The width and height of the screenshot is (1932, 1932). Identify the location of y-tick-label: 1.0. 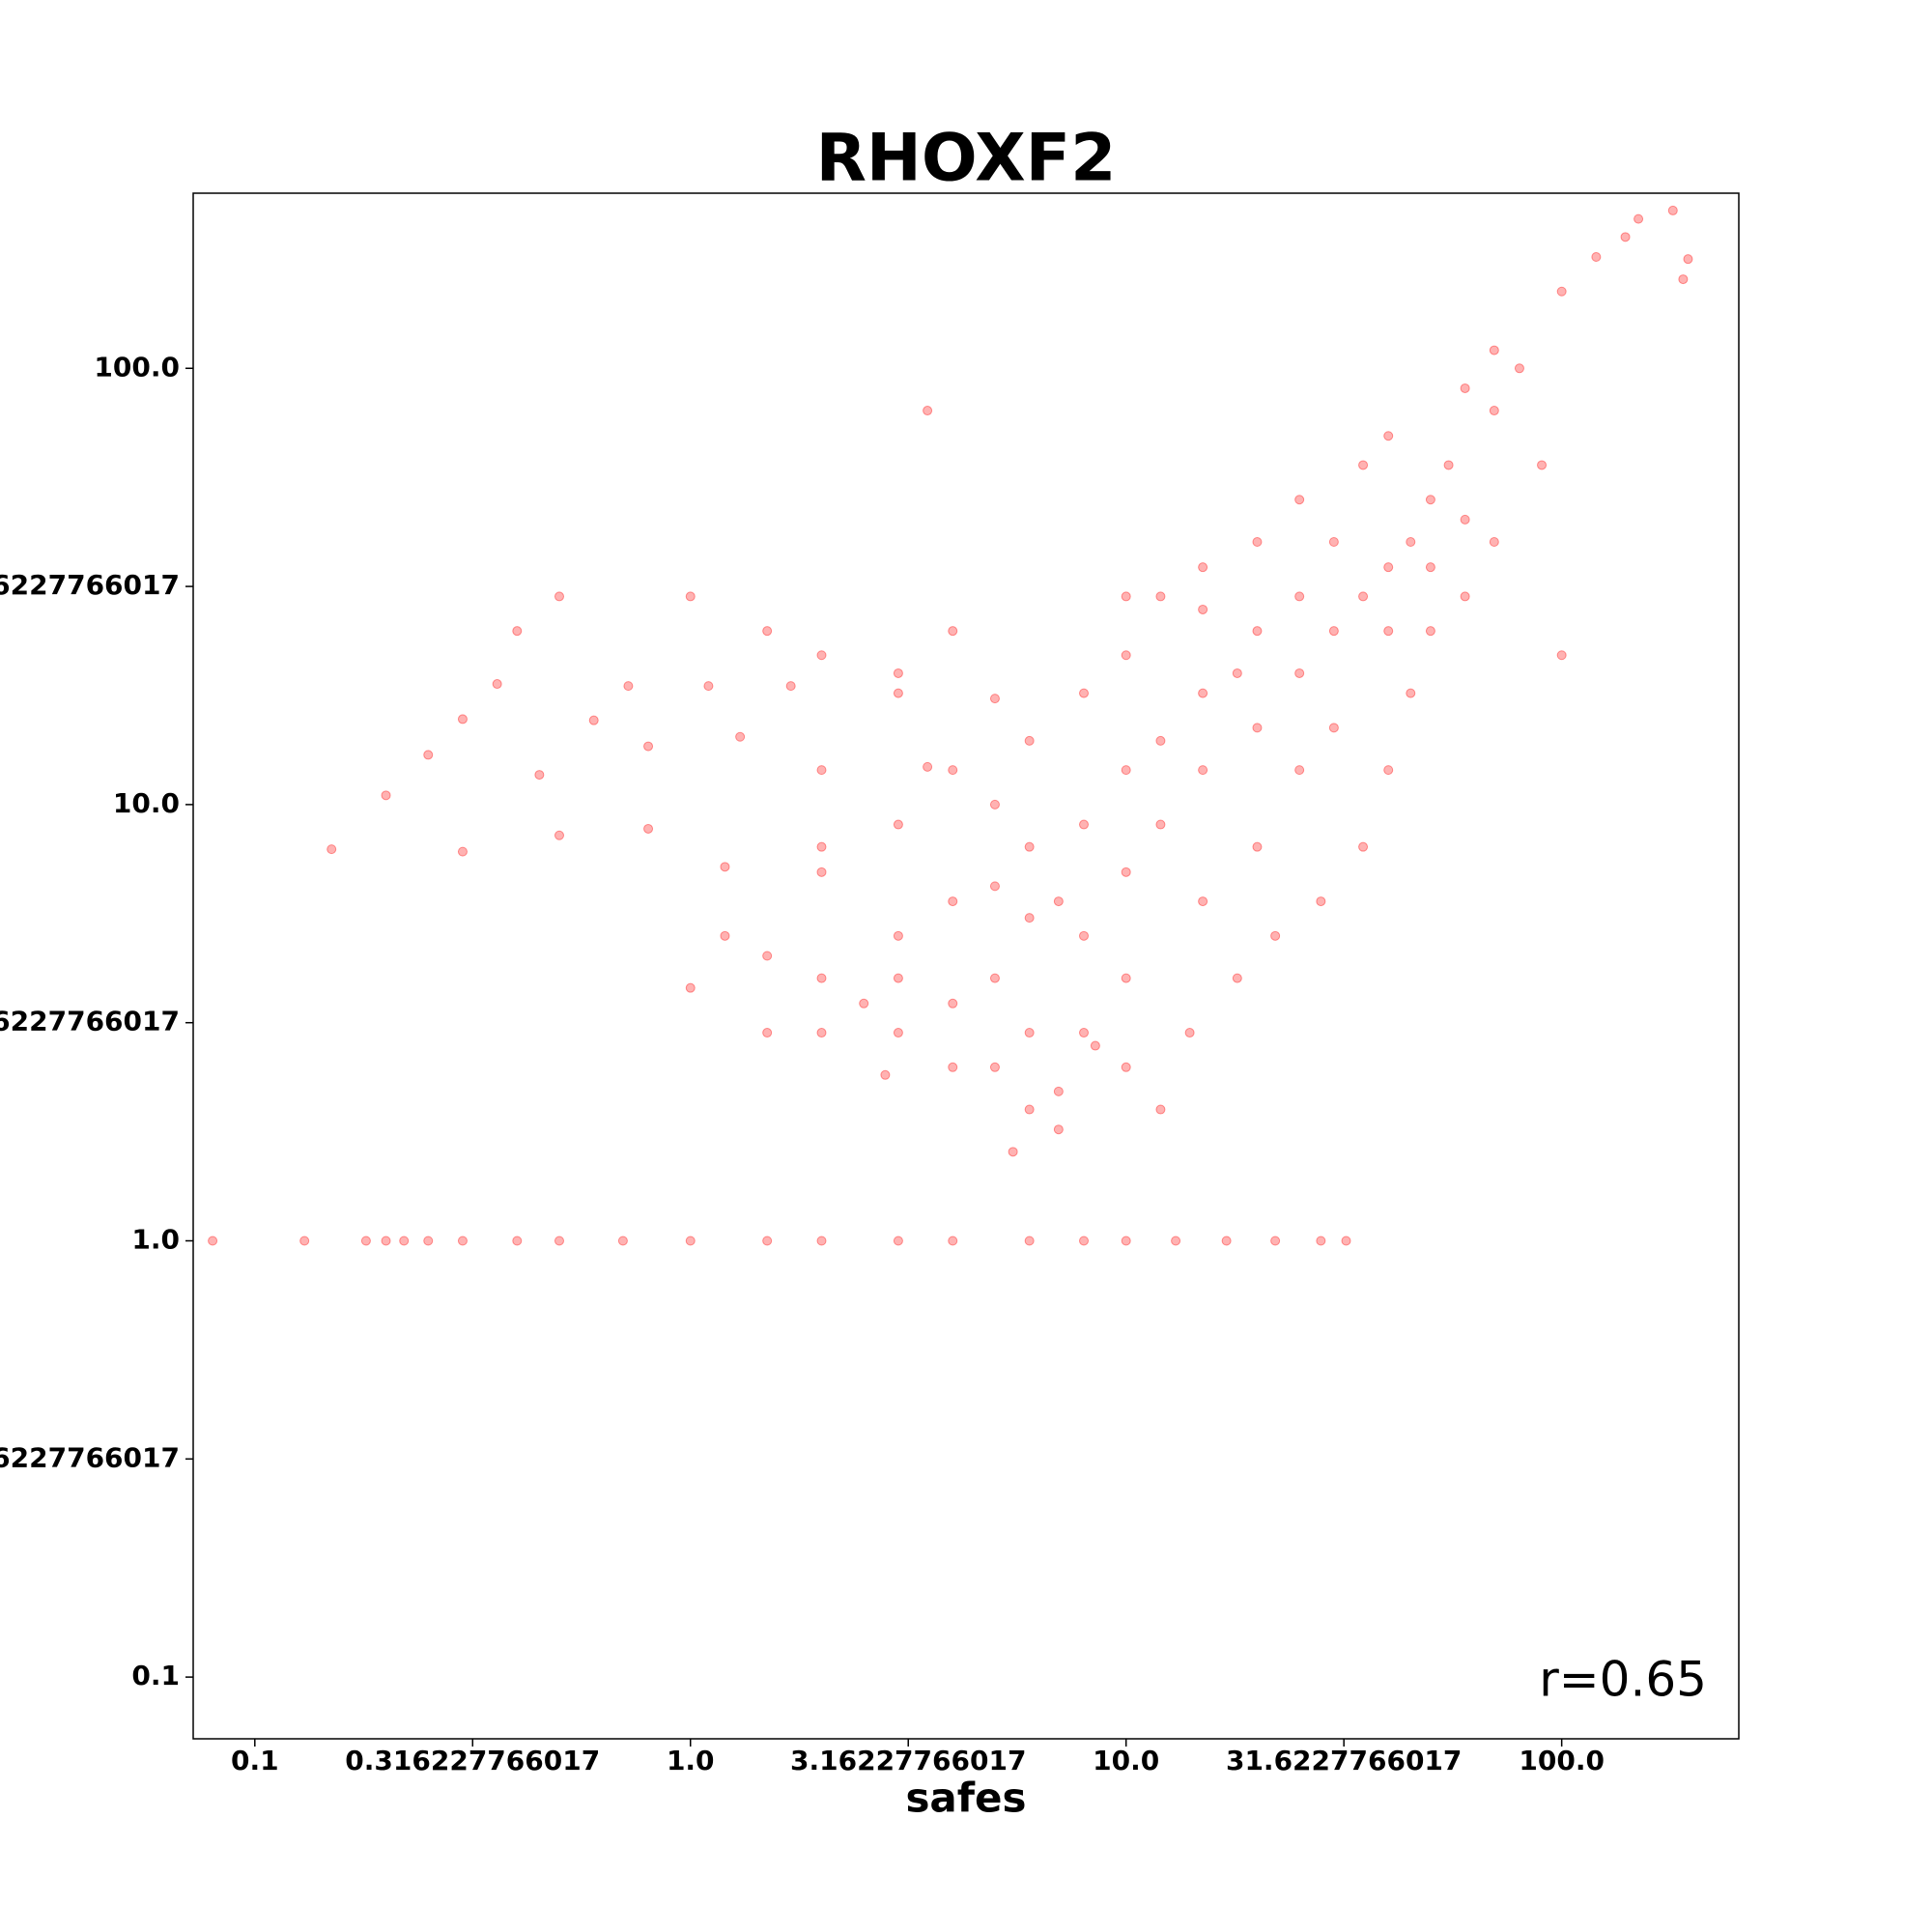
(155, 1240).